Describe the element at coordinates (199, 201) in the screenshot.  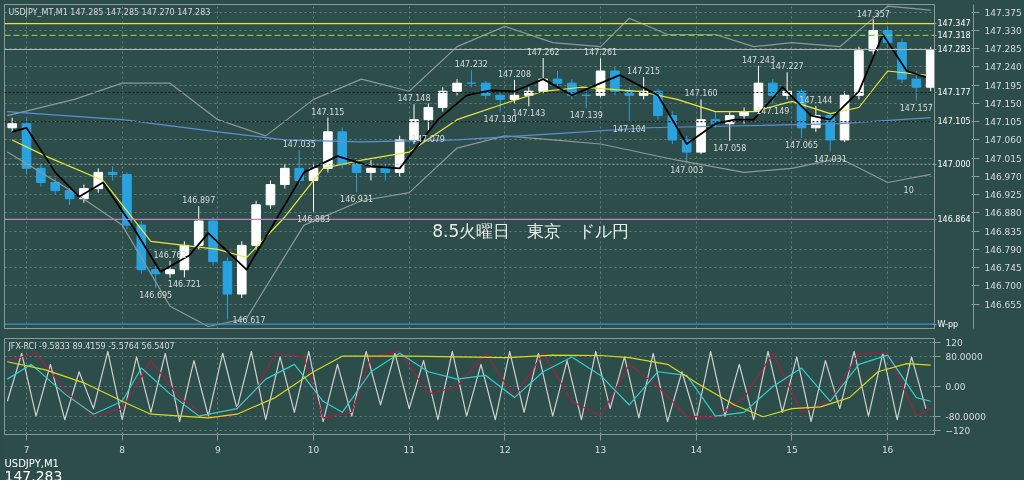
I see `annotation: 146.897` at that location.